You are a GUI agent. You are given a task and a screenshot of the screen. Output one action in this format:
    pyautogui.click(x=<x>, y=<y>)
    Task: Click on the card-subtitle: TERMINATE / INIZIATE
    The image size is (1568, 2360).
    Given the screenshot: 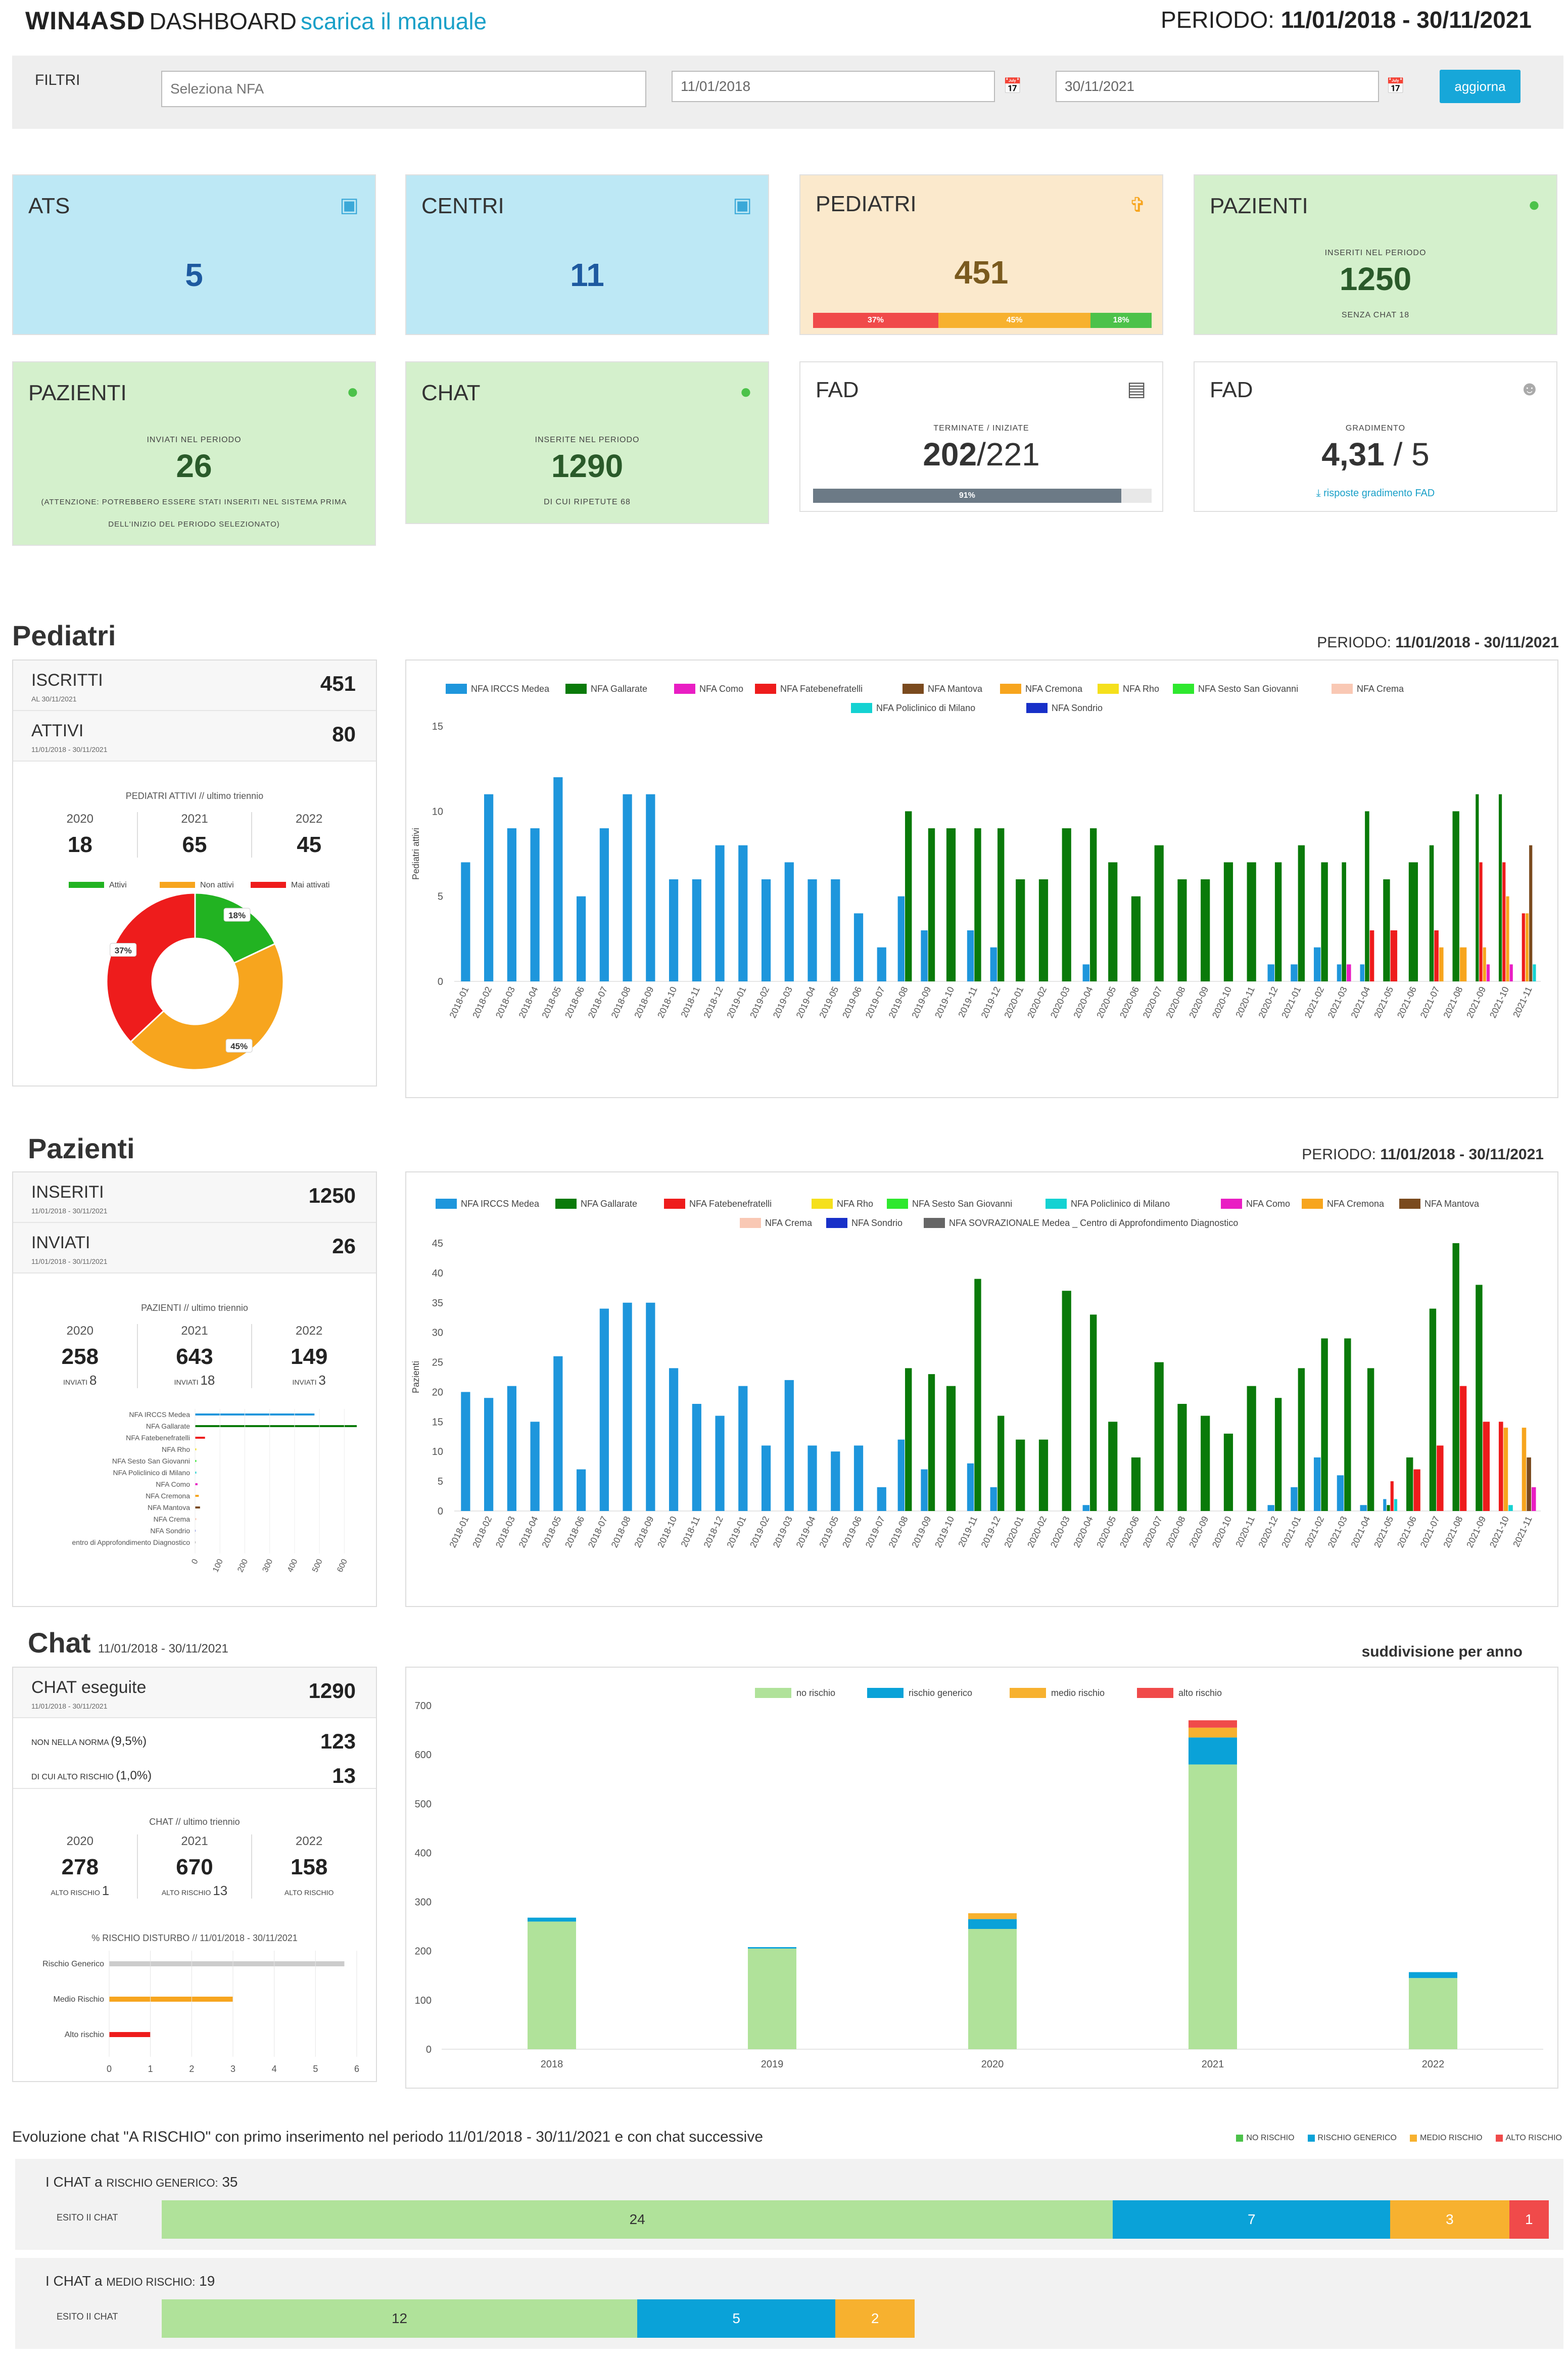 What is the action you would take?
    pyautogui.click(x=981, y=429)
    